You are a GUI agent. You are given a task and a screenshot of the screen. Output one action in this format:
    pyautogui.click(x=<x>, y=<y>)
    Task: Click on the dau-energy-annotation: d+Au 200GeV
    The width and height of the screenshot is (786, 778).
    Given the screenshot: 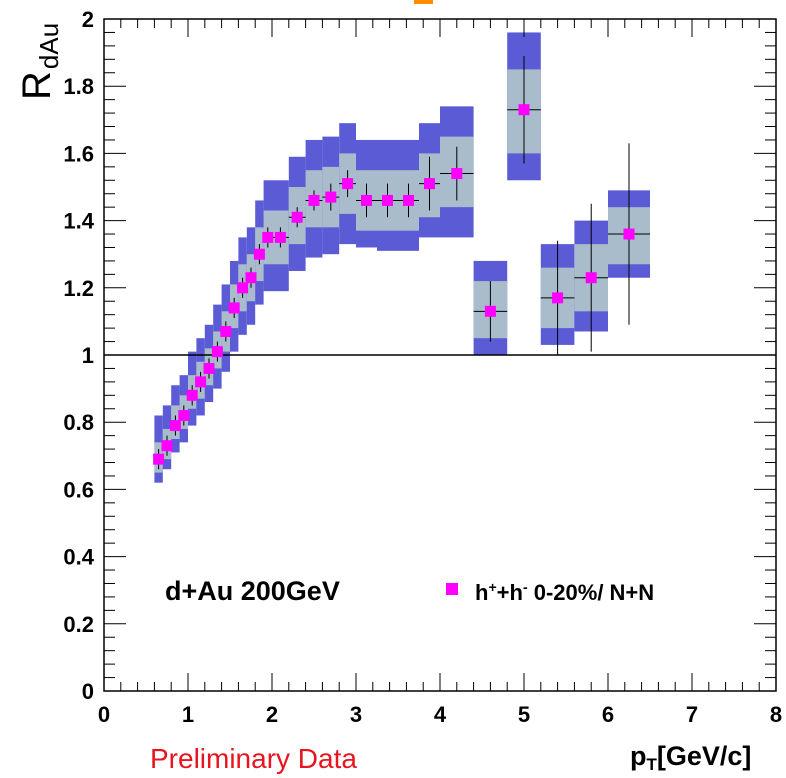 What is the action you would take?
    pyautogui.click(x=252, y=591)
    